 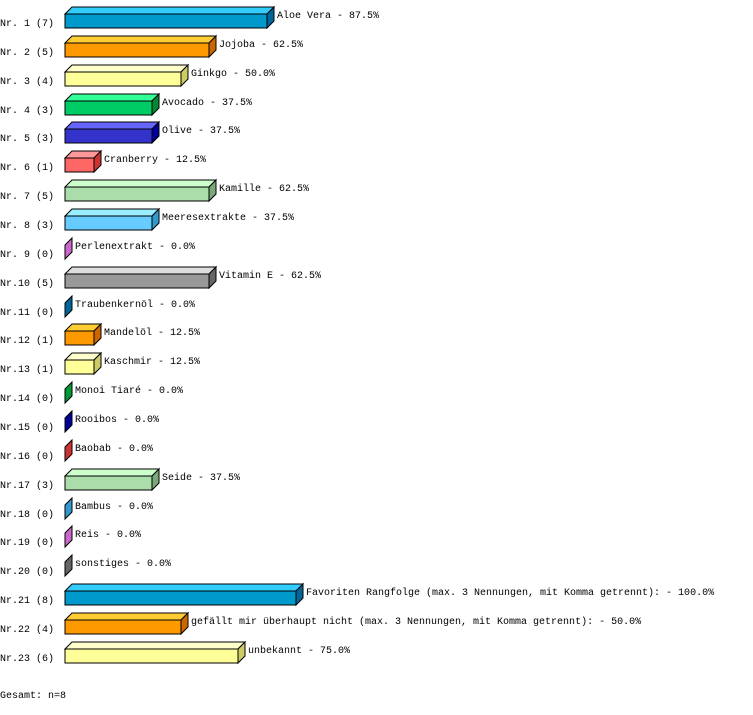 I want to click on data-label: unbekannt - 75.0%, so click(x=299, y=651).